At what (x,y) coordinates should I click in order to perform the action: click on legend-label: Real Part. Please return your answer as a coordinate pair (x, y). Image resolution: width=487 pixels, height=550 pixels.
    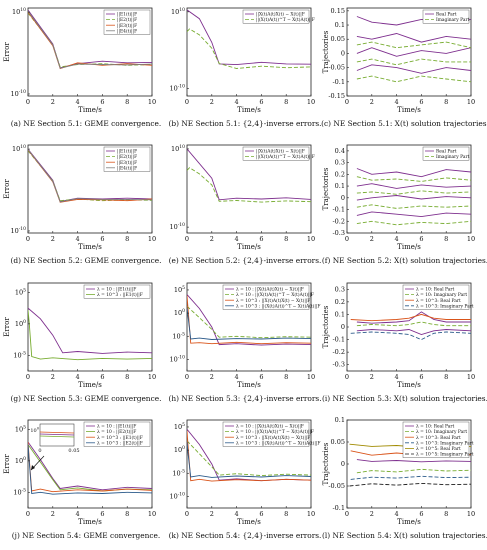
    Looking at the image, I should click on (446, 152).